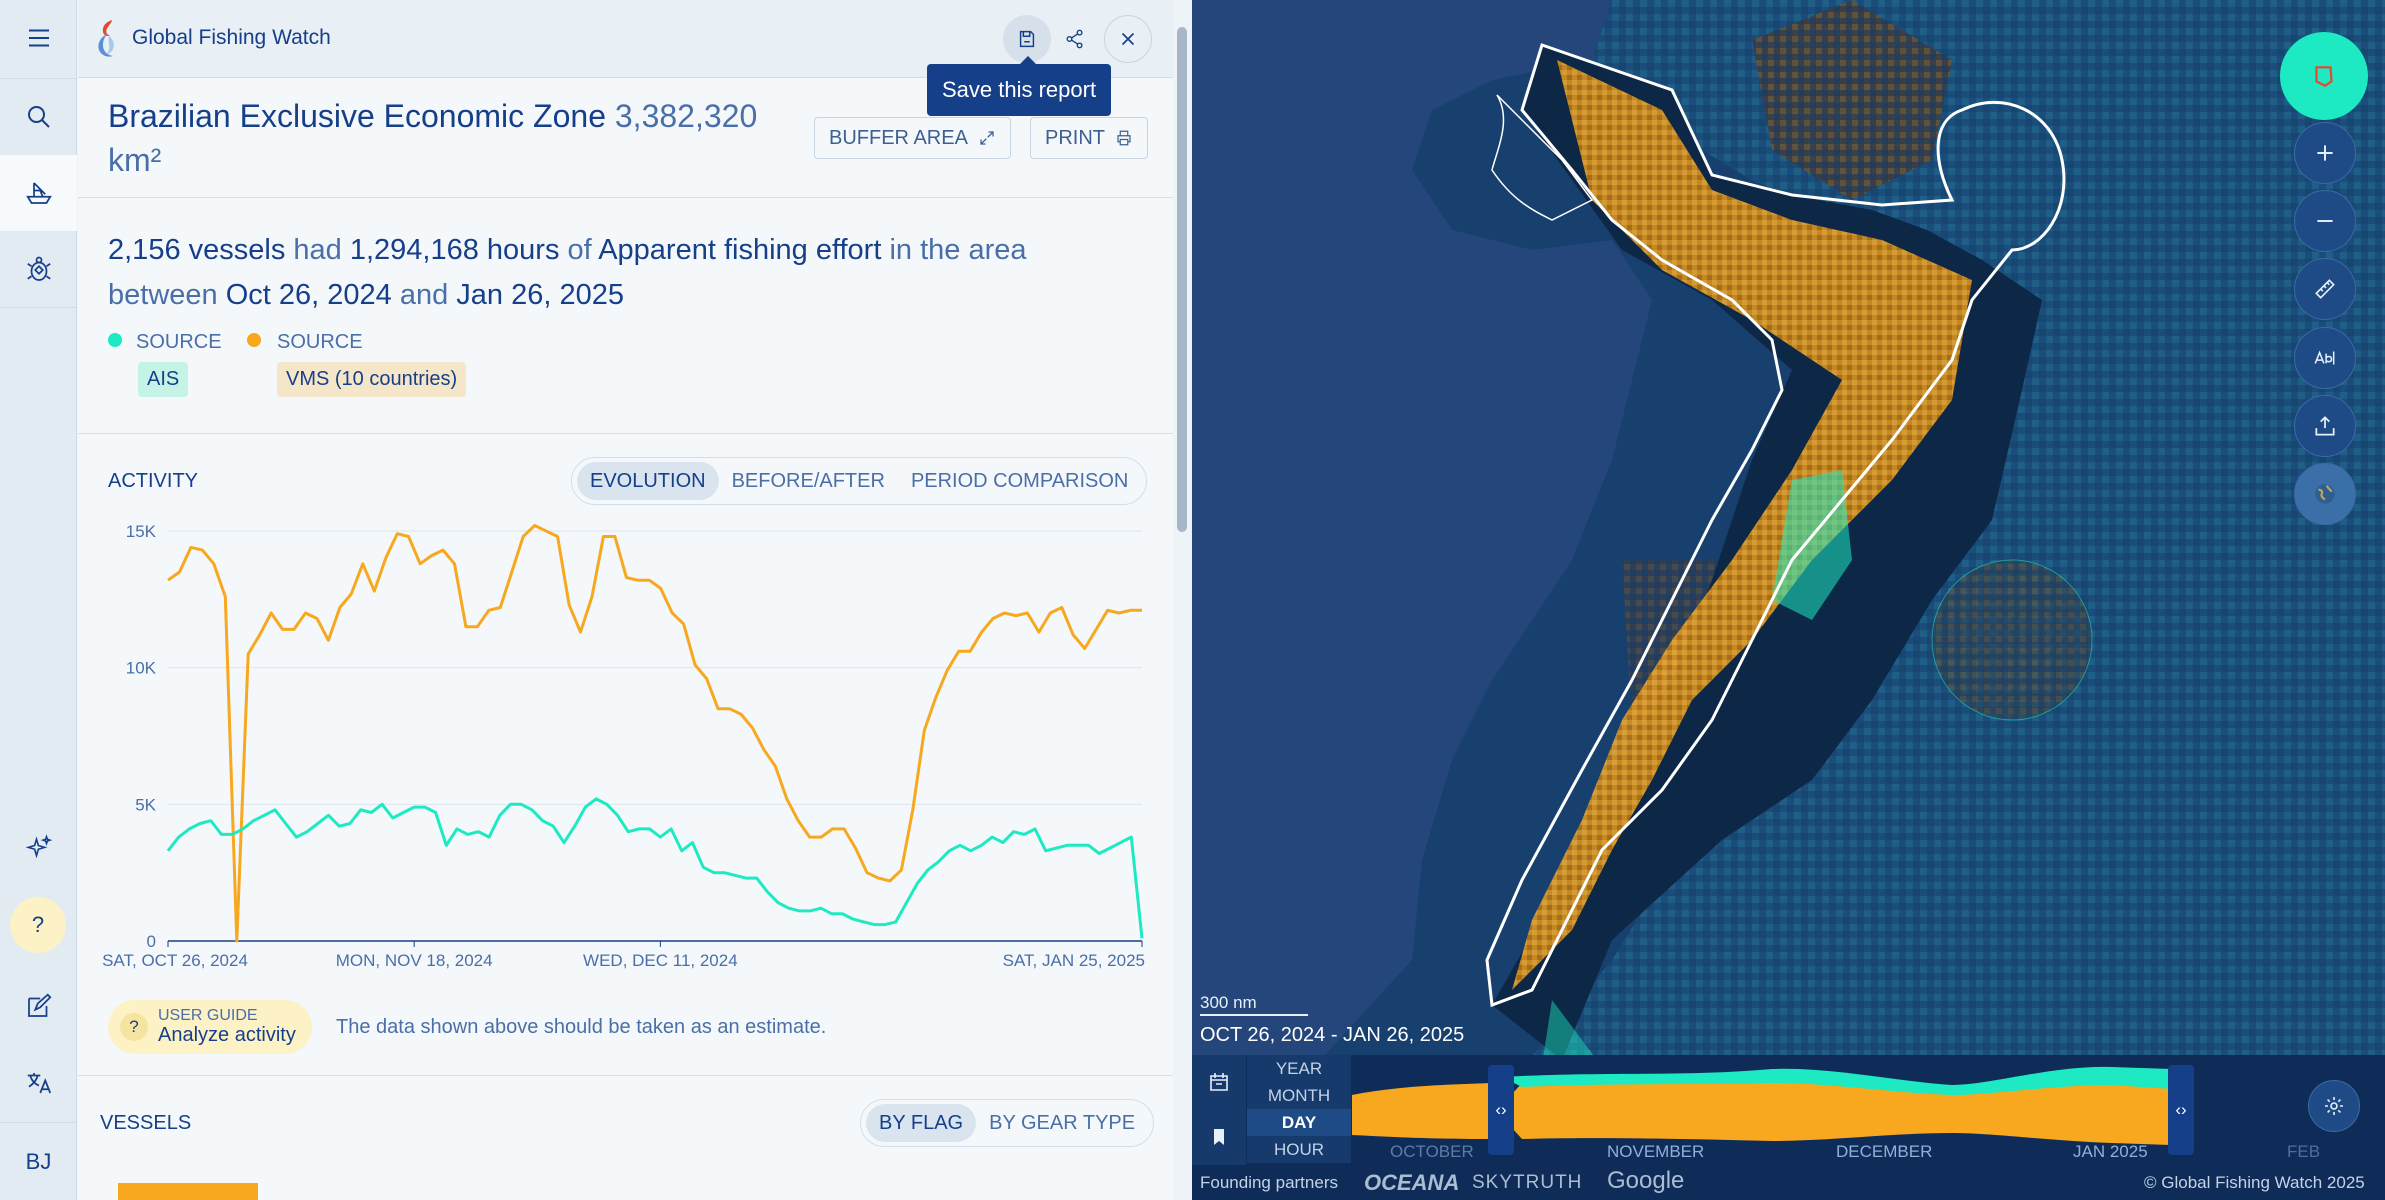 This screenshot has height=1200, width=2385. I want to click on vessel-fishing-button, so click(38, 193).